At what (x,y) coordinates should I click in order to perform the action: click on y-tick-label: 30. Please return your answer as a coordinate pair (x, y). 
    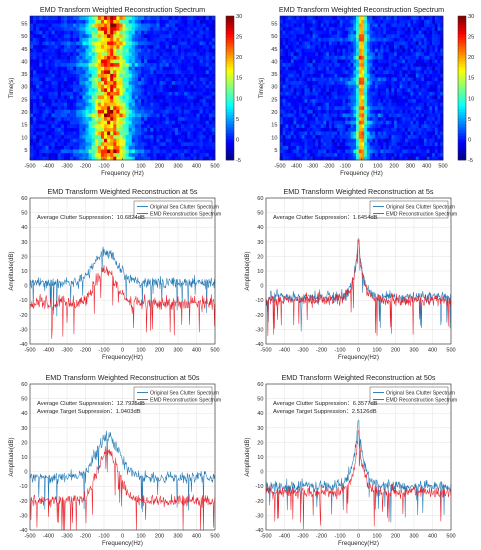
    Looking at the image, I should click on (274, 88).